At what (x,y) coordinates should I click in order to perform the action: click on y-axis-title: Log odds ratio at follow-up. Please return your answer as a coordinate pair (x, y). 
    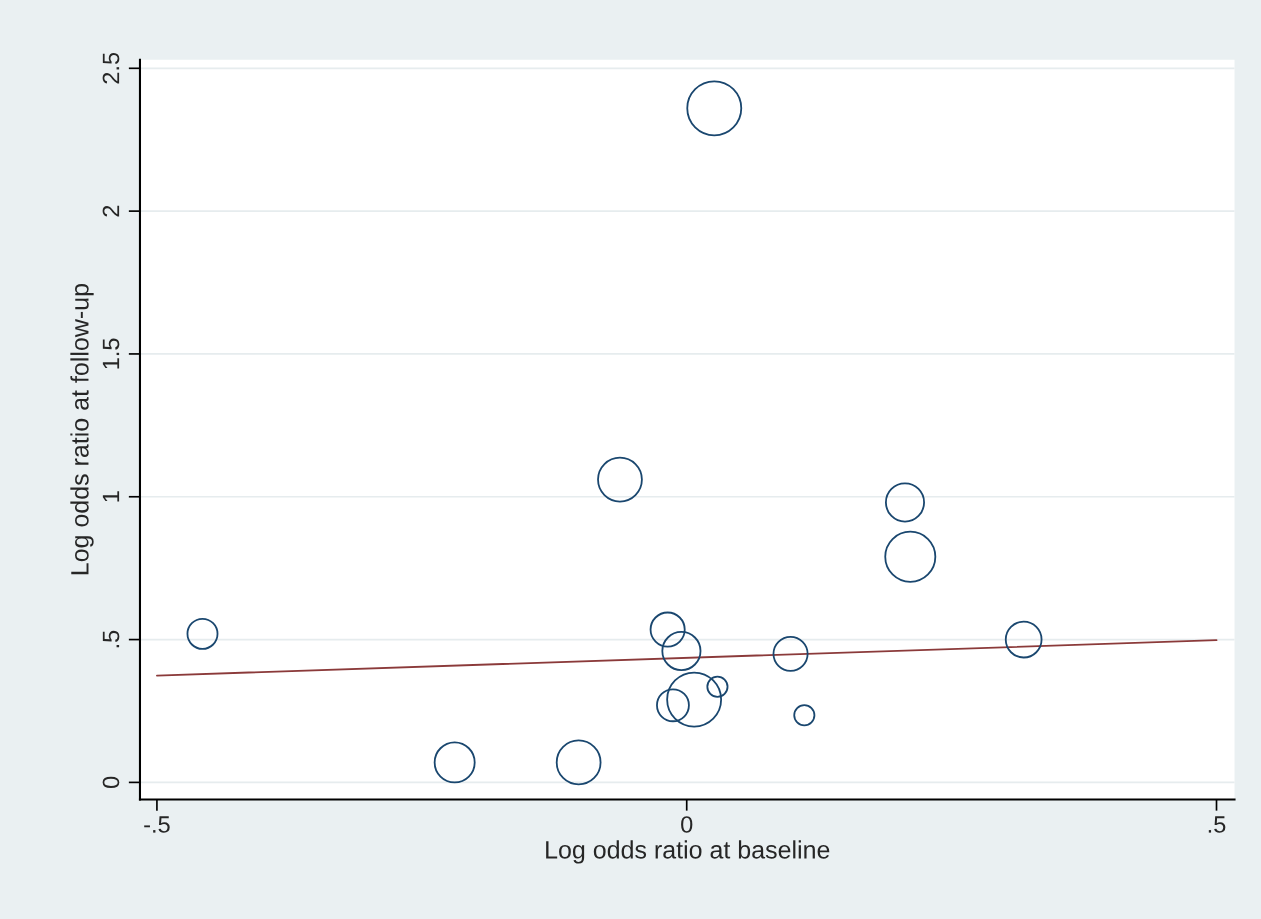
    Looking at the image, I should click on (82, 429).